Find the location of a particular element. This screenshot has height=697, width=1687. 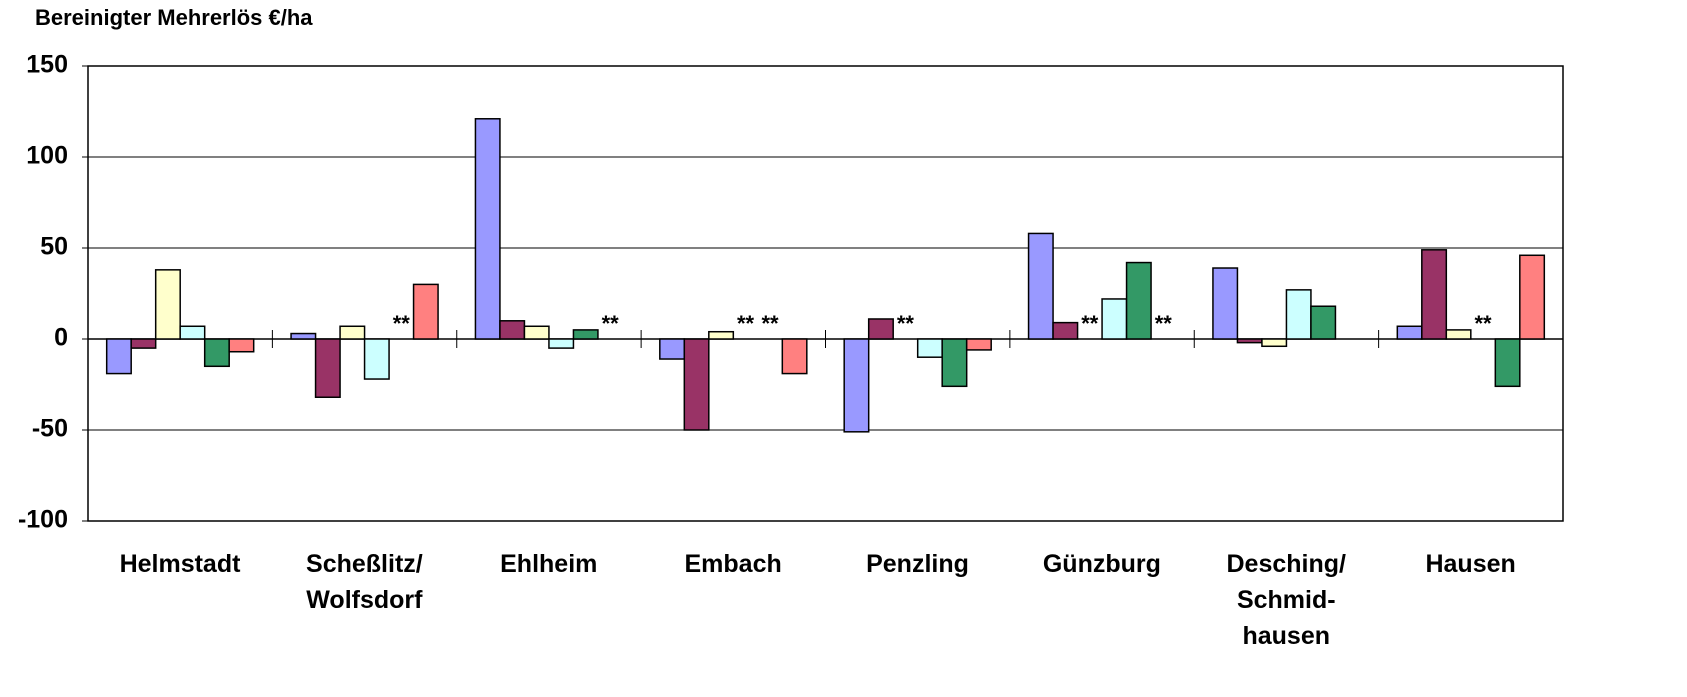

x-tick-label: Hausen is located at coordinates (1470, 564).